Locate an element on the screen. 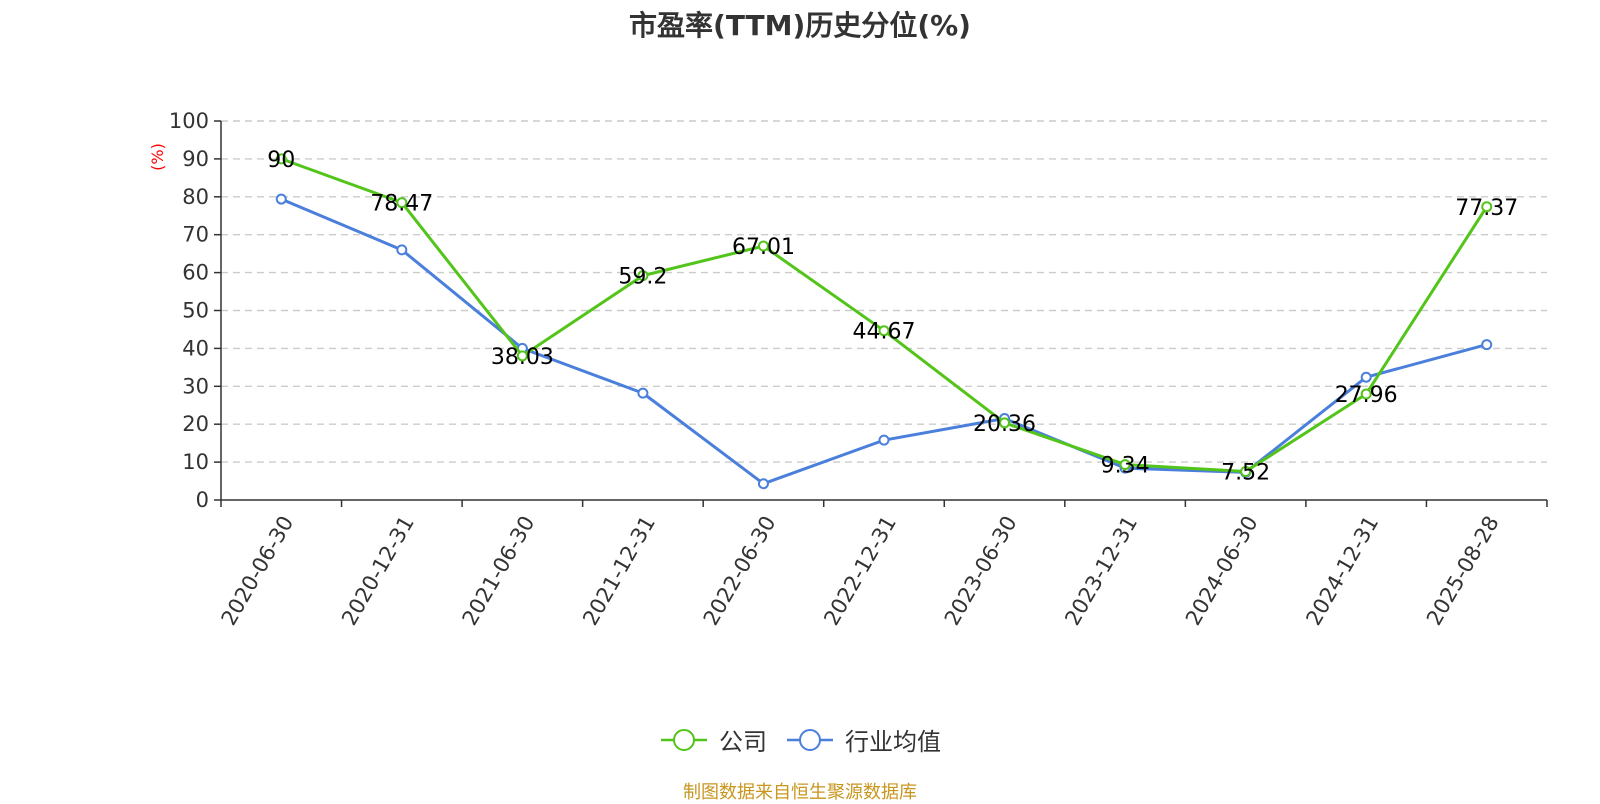 The width and height of the screenshot is (1600, 804). y-tick-label: 70 is located at coordinates (195, 235).